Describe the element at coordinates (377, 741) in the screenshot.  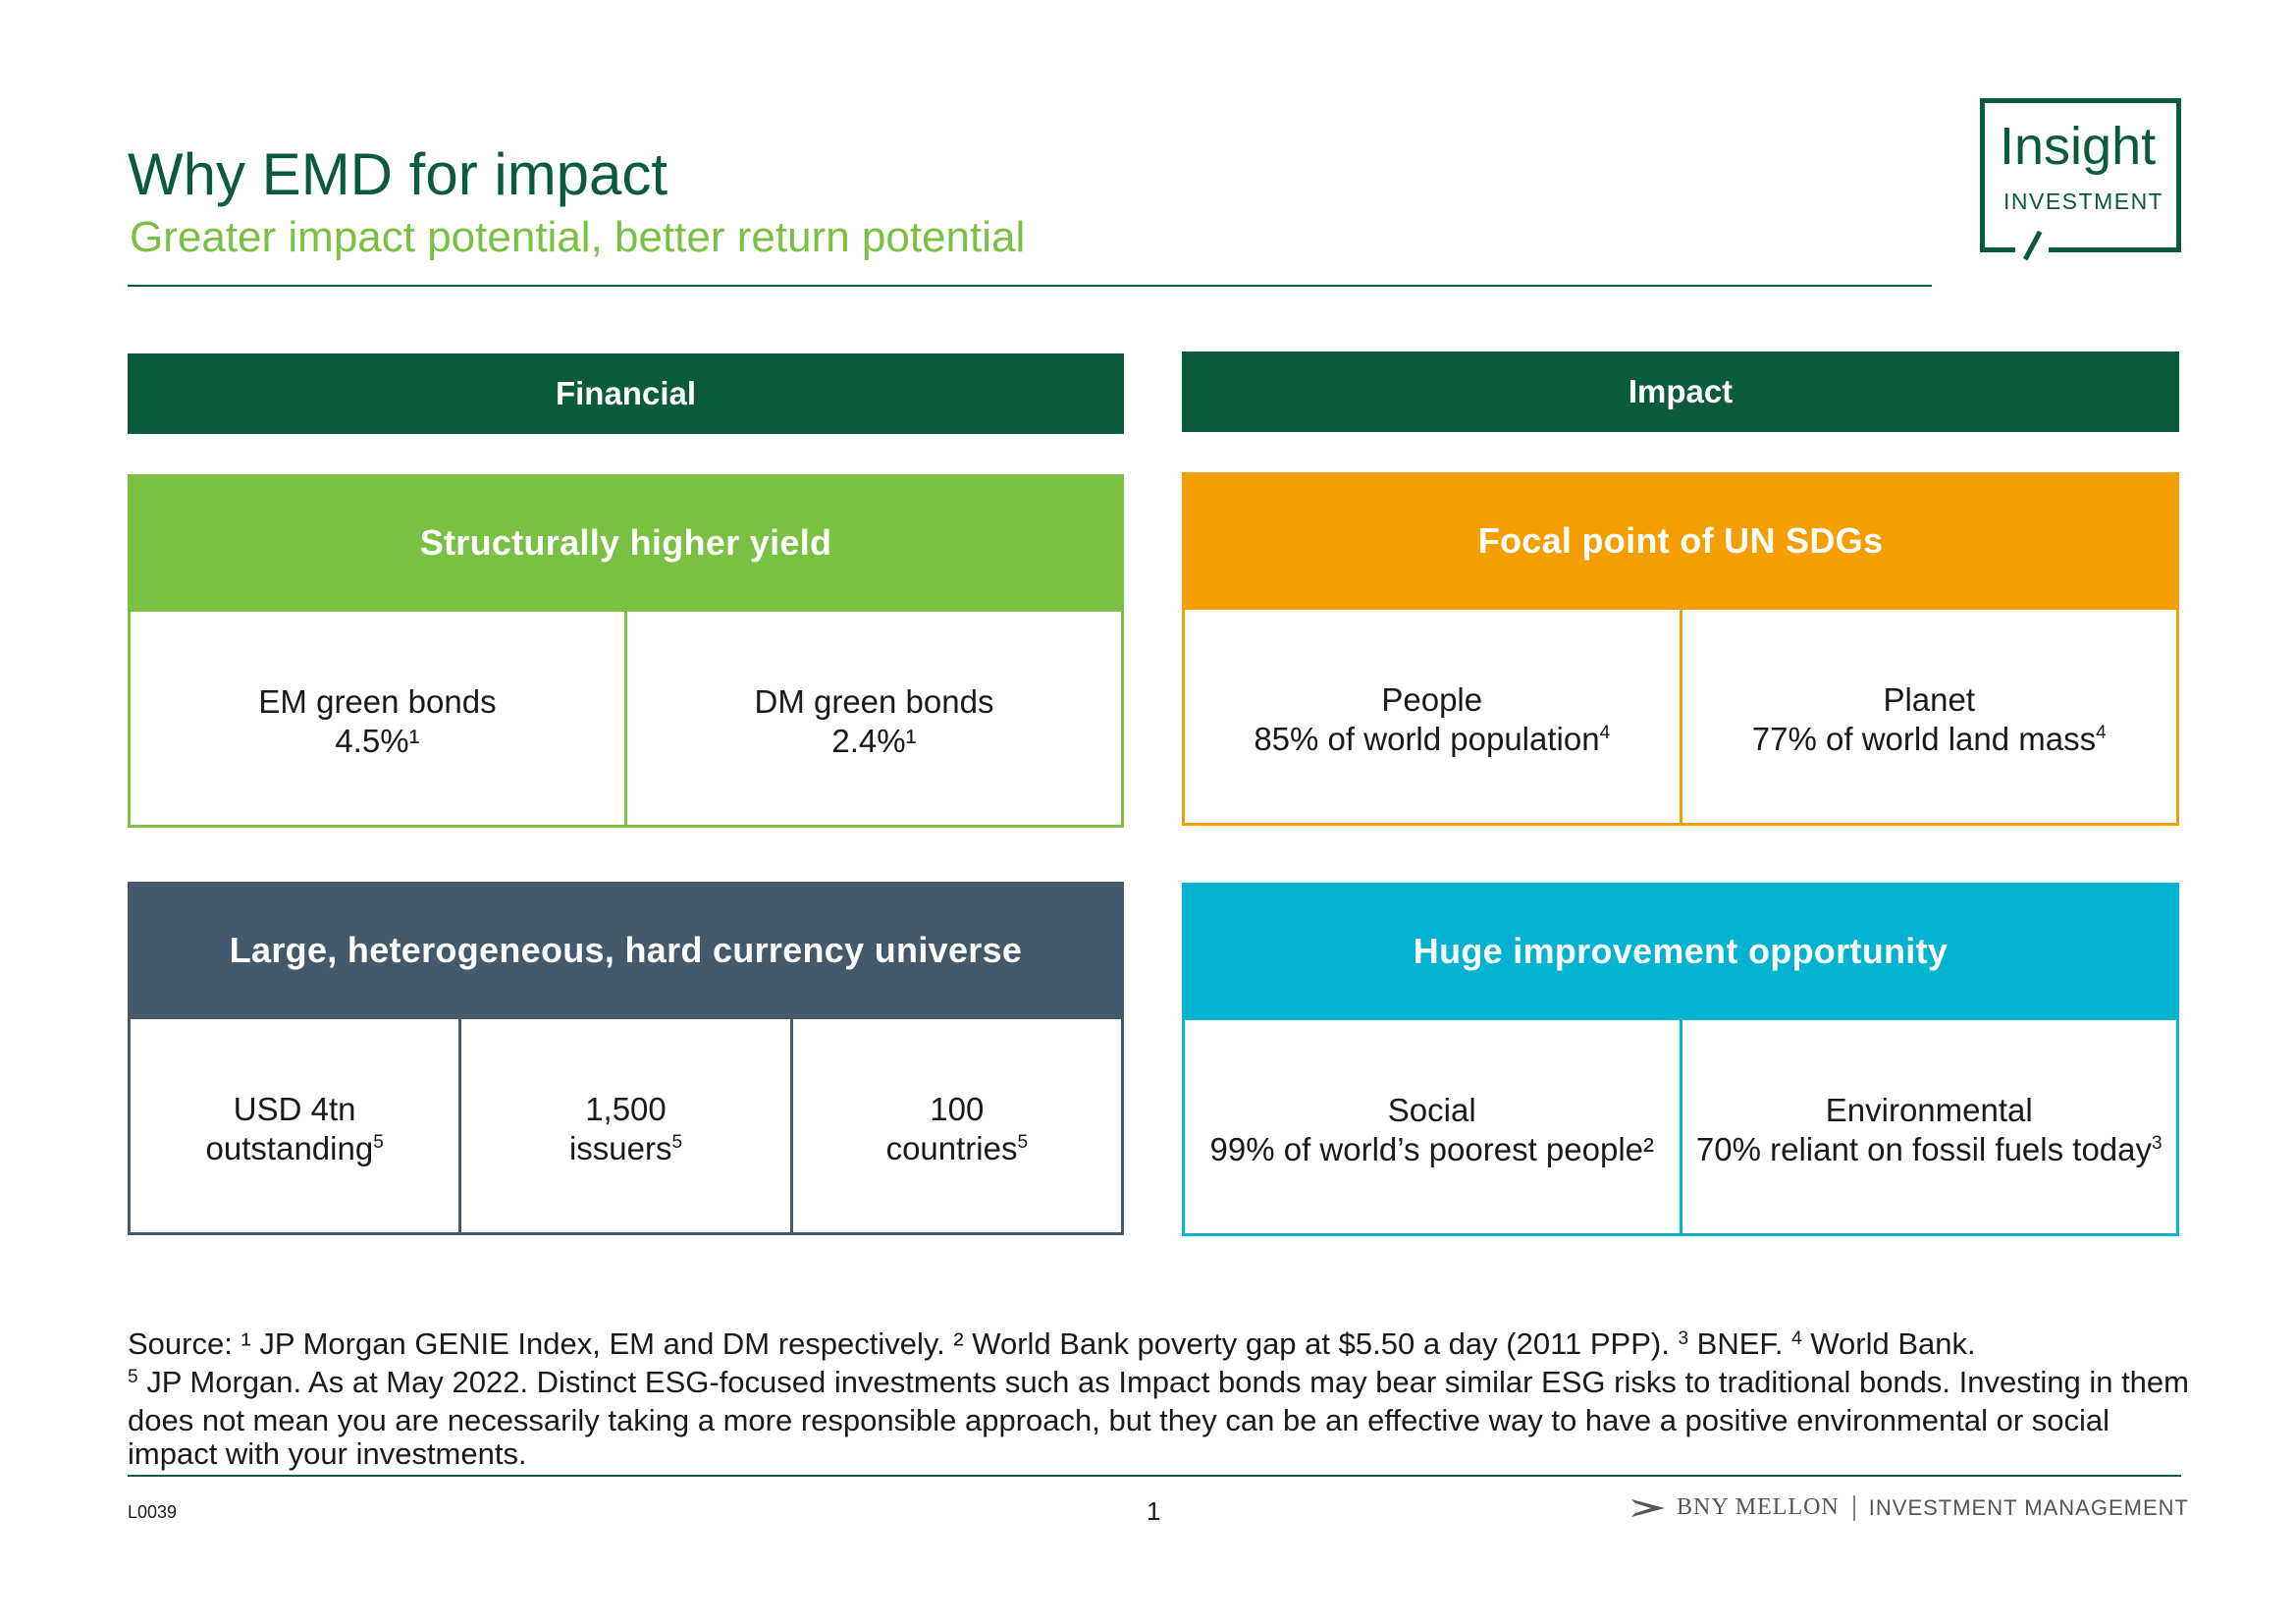
I see `cell-value: 4.5%¹` at that location.